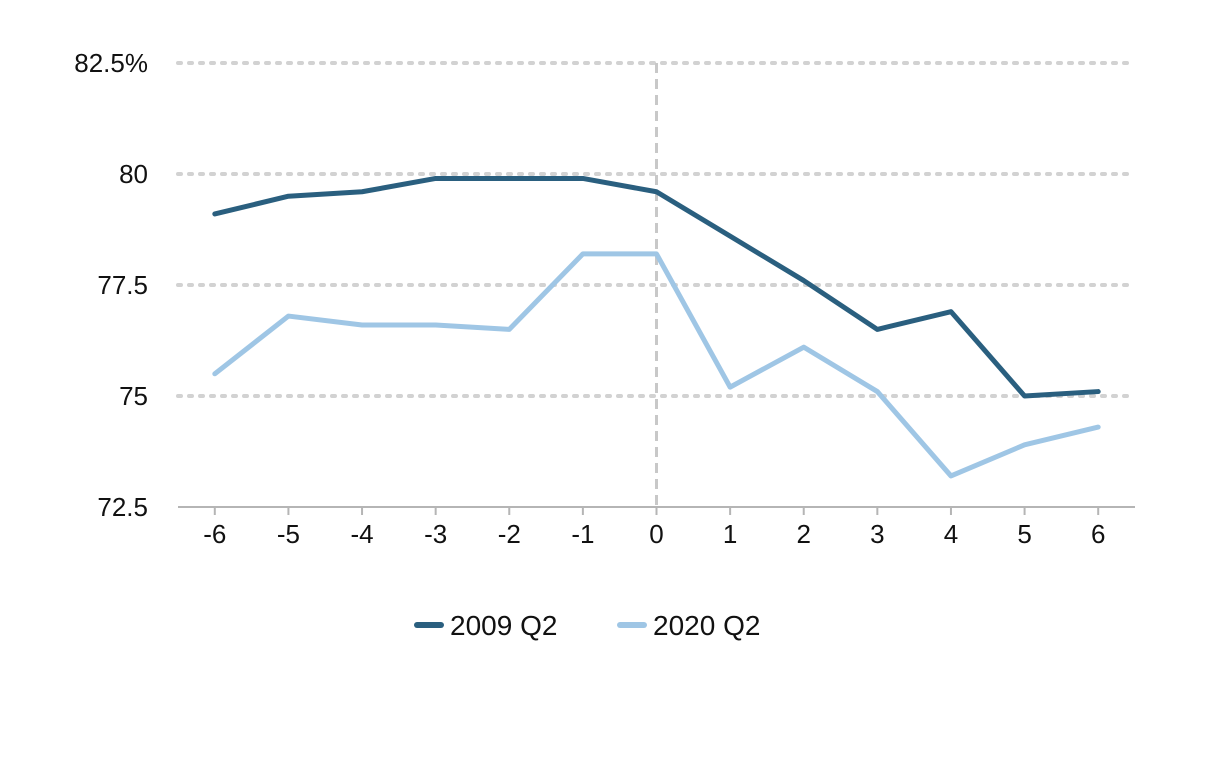  What do you see at coordinates (122, 285) in the screenshot?
I see `y-tick-label: 77.5` at bounding box center [122, 285].